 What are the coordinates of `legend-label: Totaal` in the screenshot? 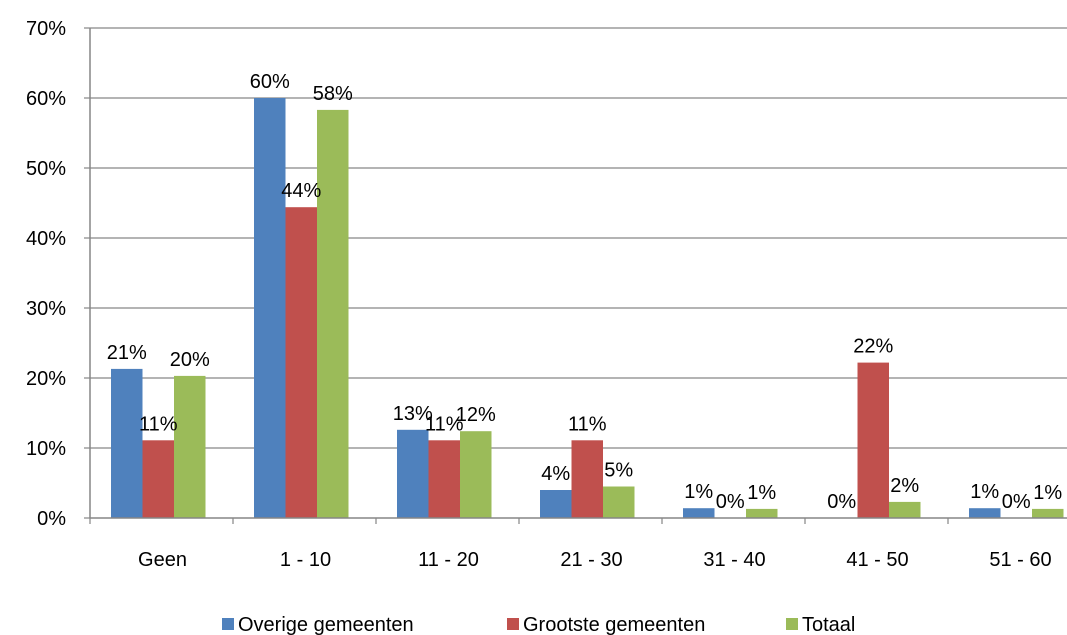 It's located at (828, 624).